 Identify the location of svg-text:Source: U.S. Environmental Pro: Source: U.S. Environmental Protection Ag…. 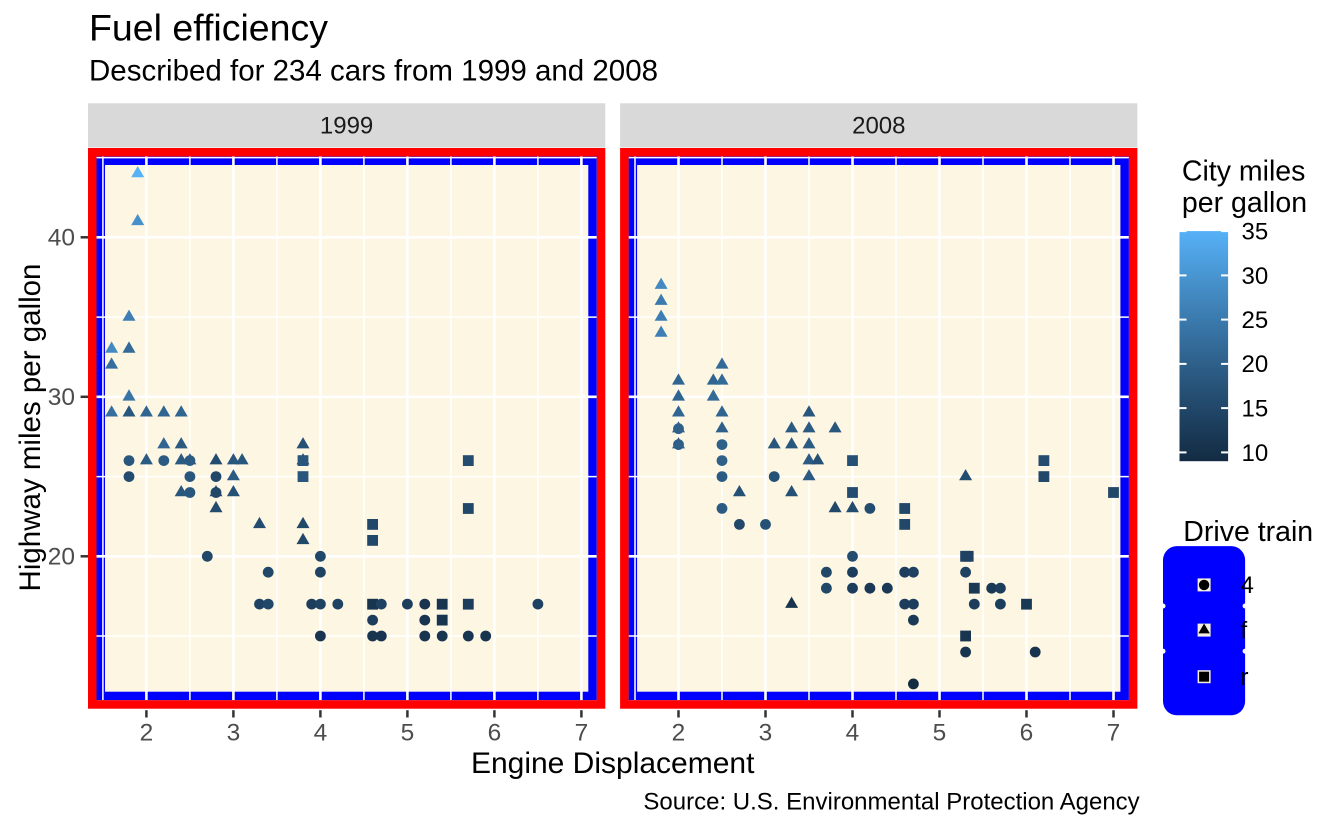
(891, 802).